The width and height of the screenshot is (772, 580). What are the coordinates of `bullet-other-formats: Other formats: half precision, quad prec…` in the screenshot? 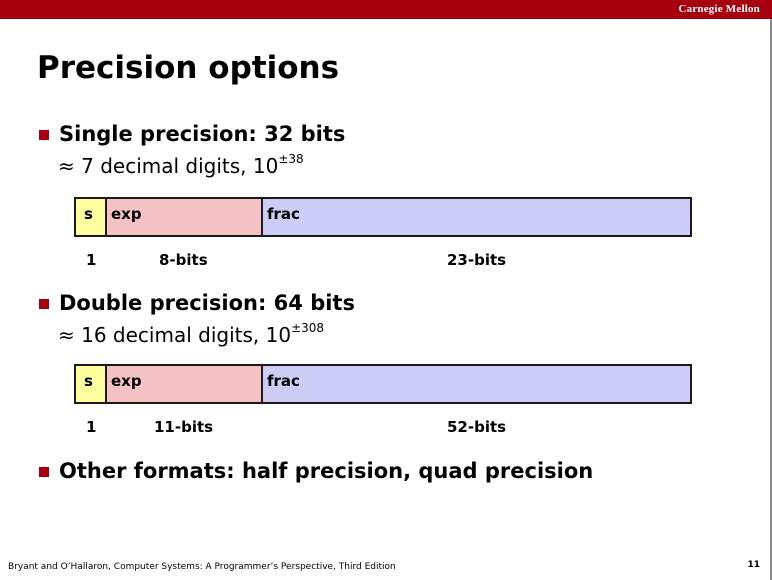 It's located at (326, 471).